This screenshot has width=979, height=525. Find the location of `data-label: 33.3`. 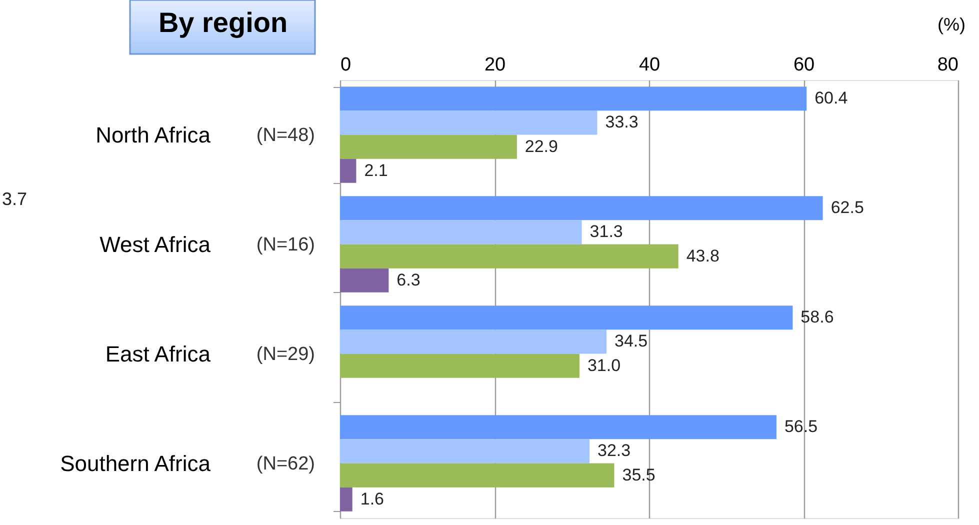

data-label: 33.3 is located at coordinates (621, 122).